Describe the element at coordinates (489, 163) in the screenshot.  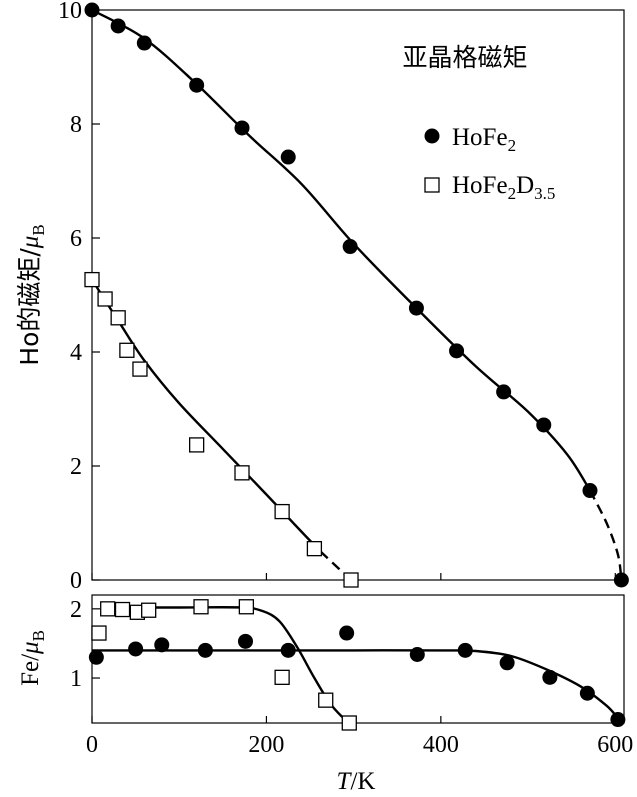
I see `legend: HoFe2 HoFe2D3.5` at that location.